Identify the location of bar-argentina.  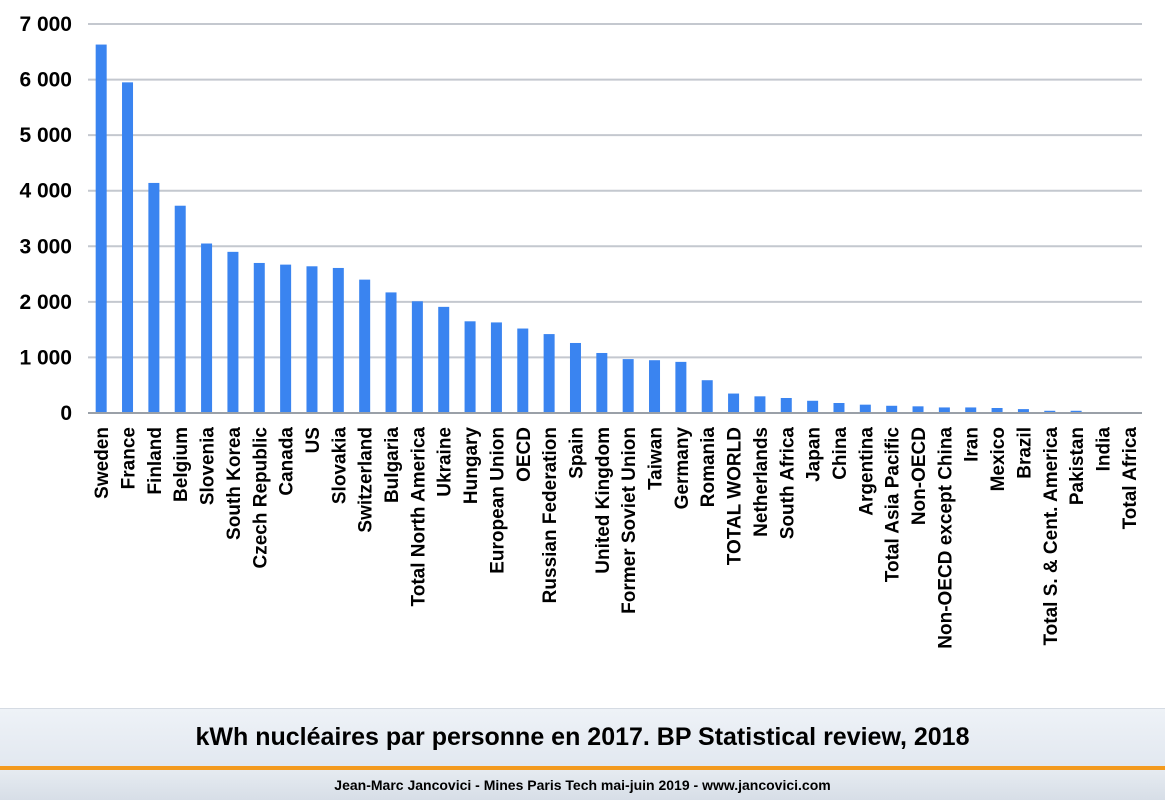
(865, 408).